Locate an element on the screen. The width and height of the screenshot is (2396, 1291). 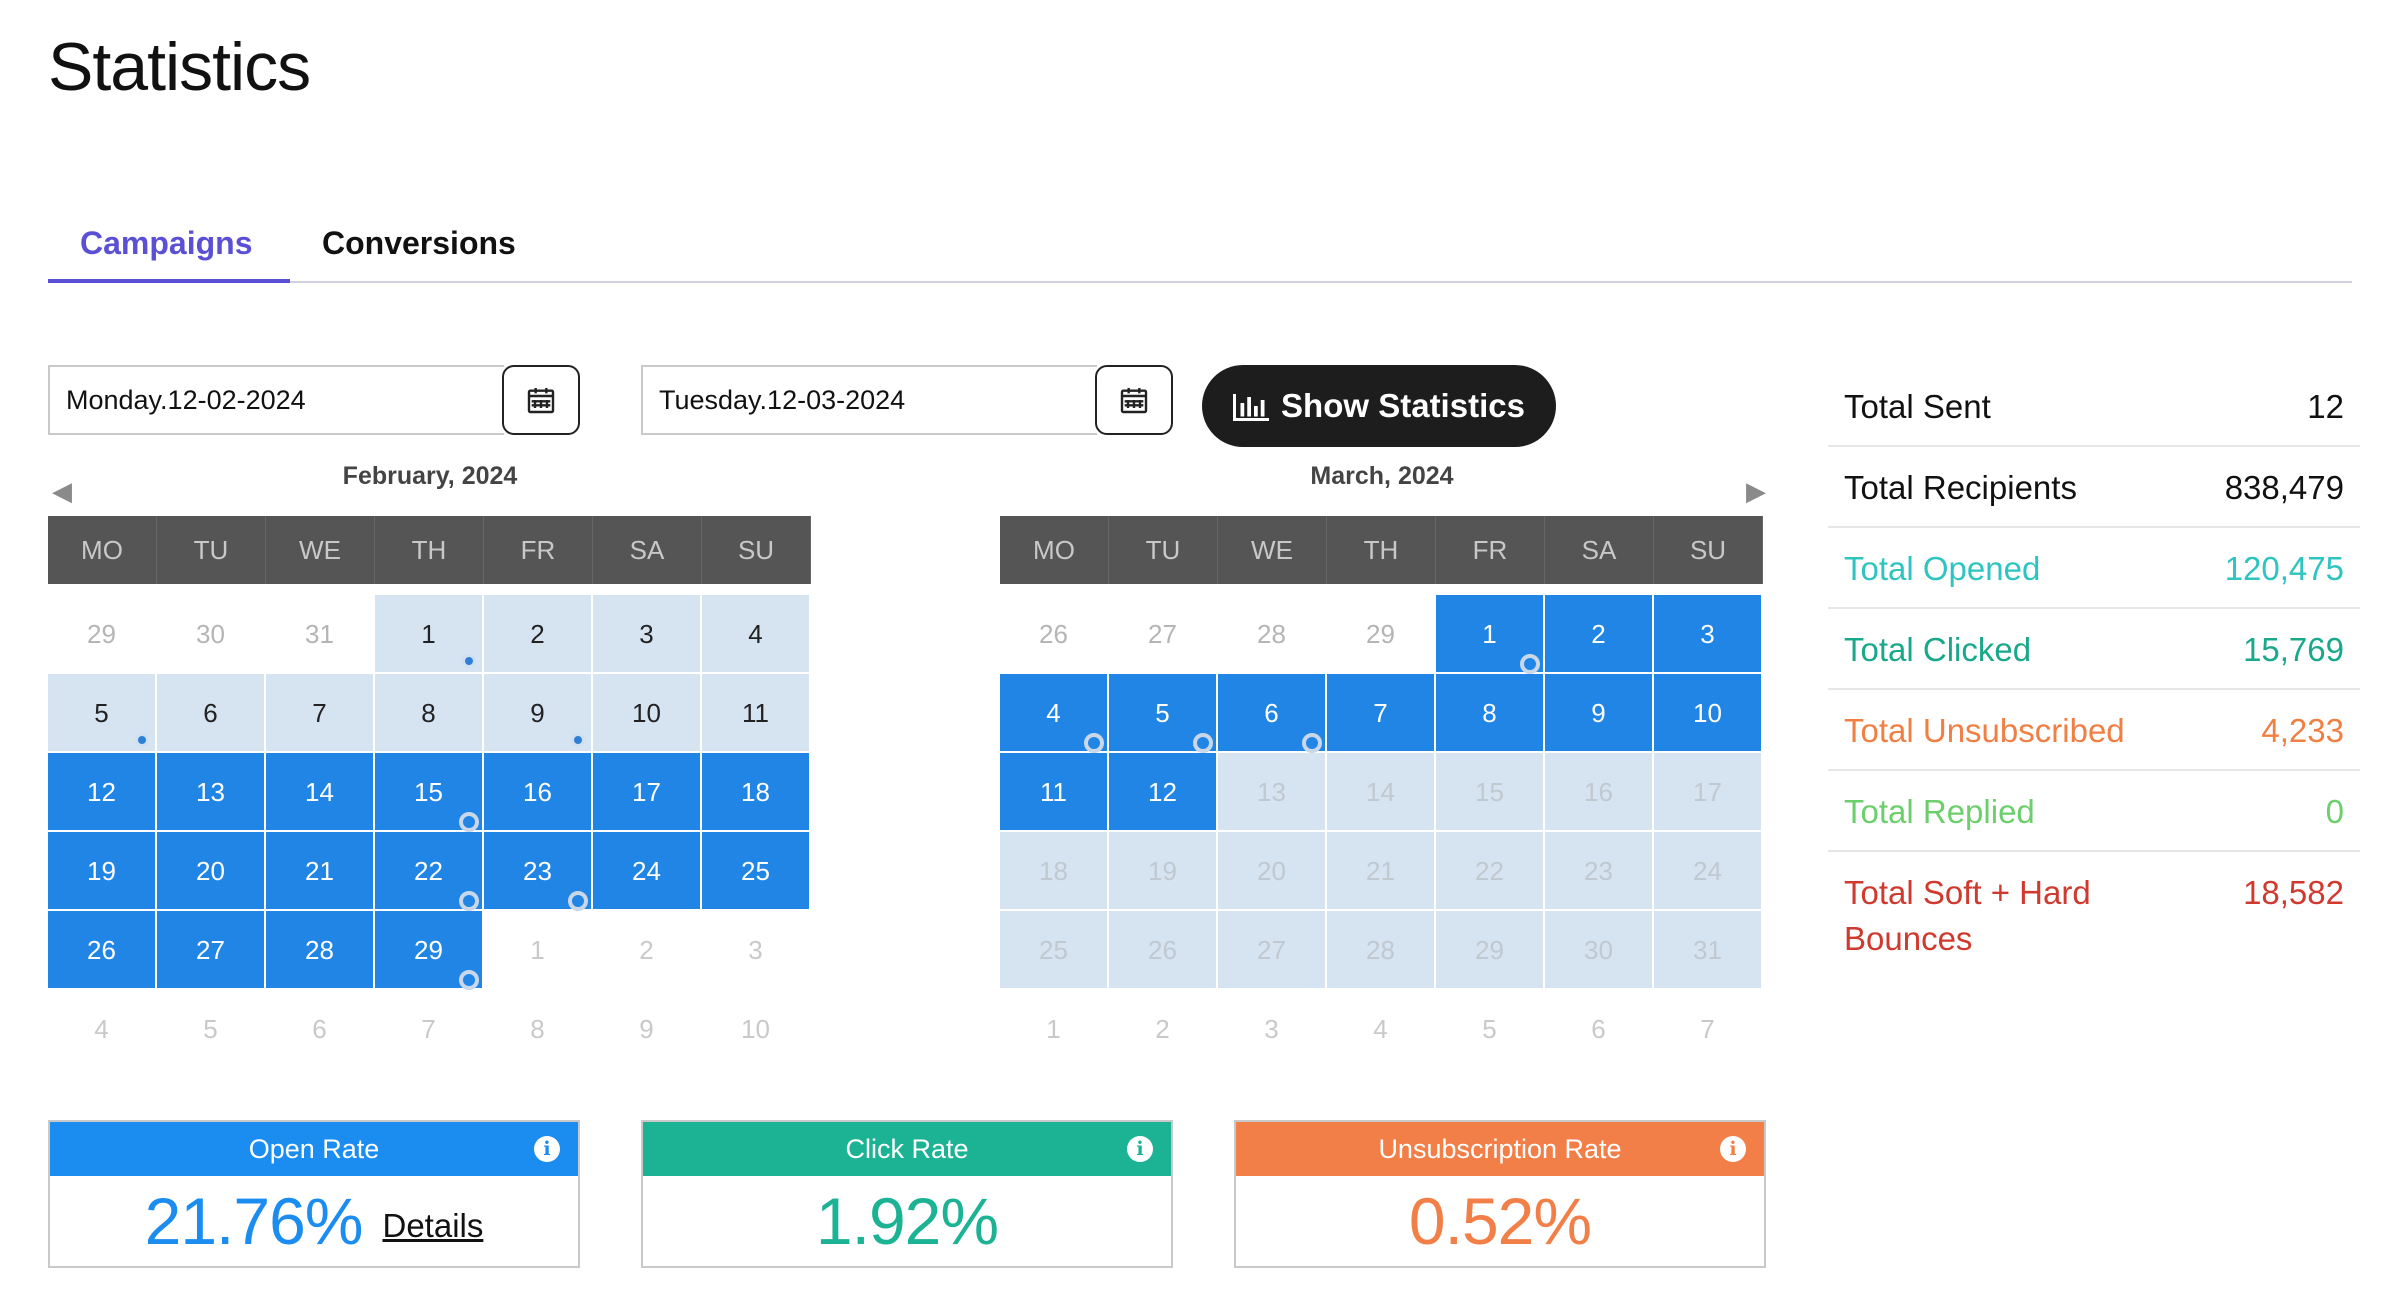
day-number: 14 is located at coordinates (319, 792).